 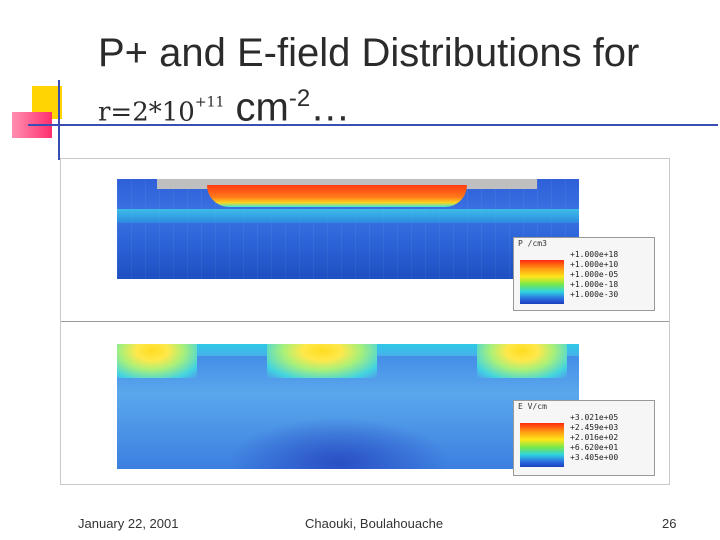 What do you see at coordinates (594, 457) in the screenshot?
I see `legend-label: +3.405e+00` at bounding box center [594, 457].